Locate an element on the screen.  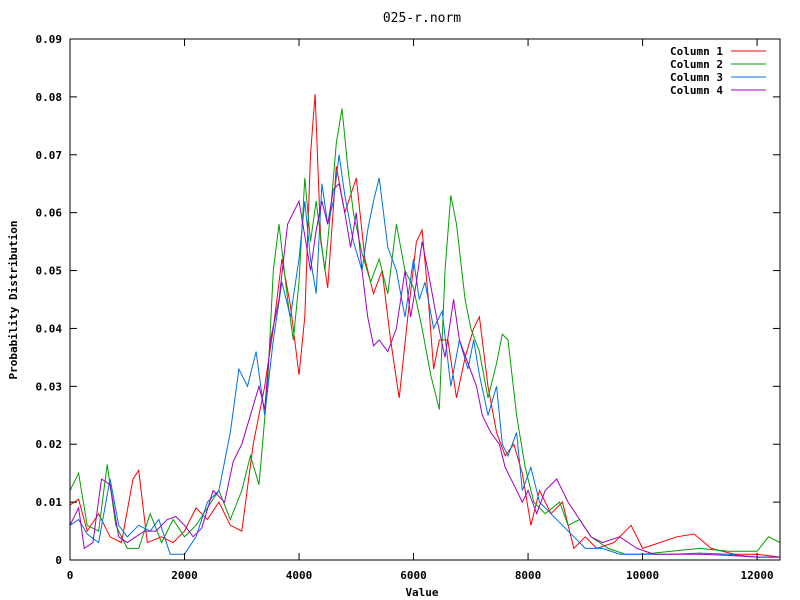
y-axis-label: Probability Distribution is located at coordinates (13, 300).